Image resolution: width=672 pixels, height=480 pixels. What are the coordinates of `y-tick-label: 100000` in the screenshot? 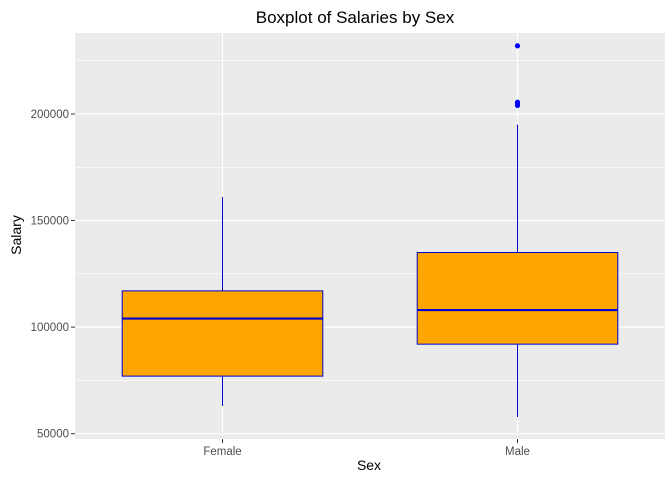 It's located at (50, 328).